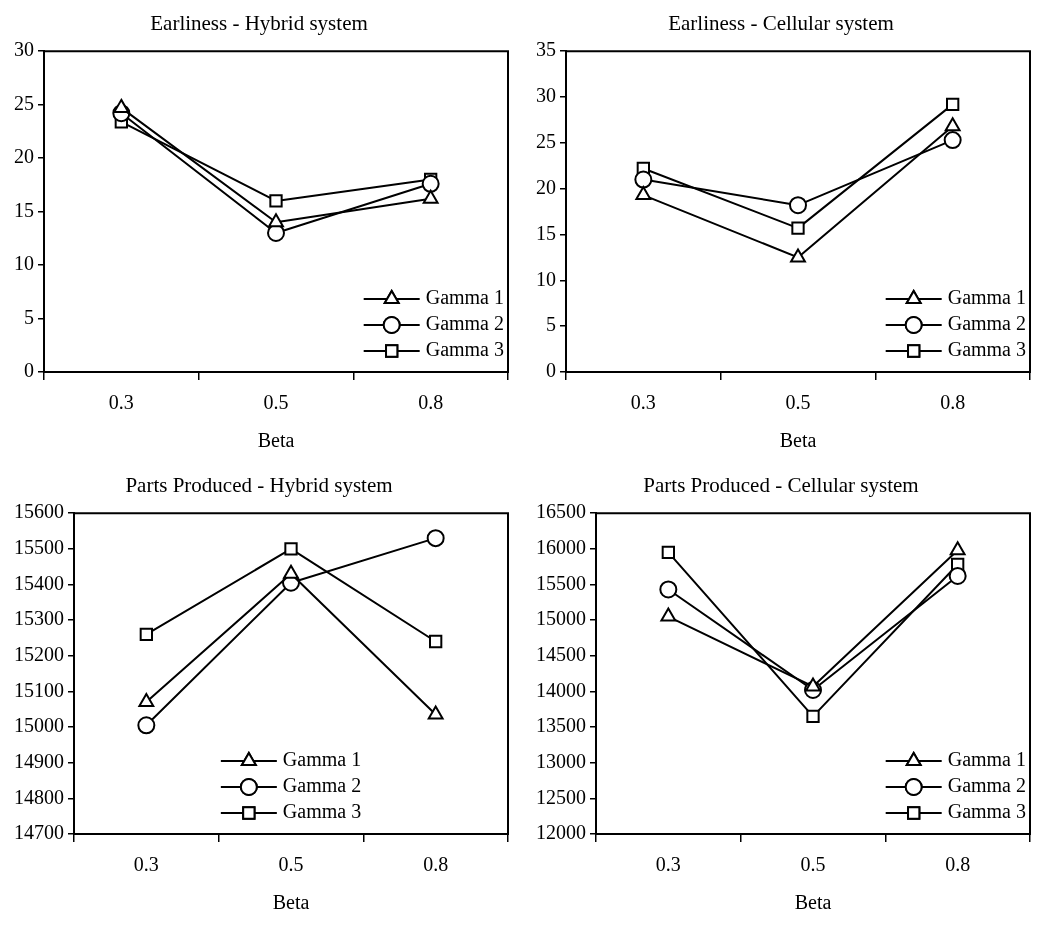 This screenshot has height=934, width=1045. I want to click on y-tick-label: 13000, so click(561, 760).